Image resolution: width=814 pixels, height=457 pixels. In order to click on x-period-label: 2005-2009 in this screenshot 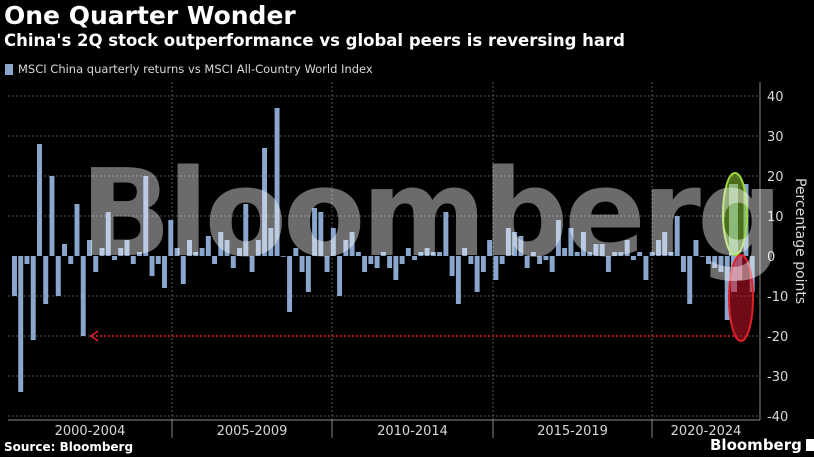, I will do `click(252, 431)`.